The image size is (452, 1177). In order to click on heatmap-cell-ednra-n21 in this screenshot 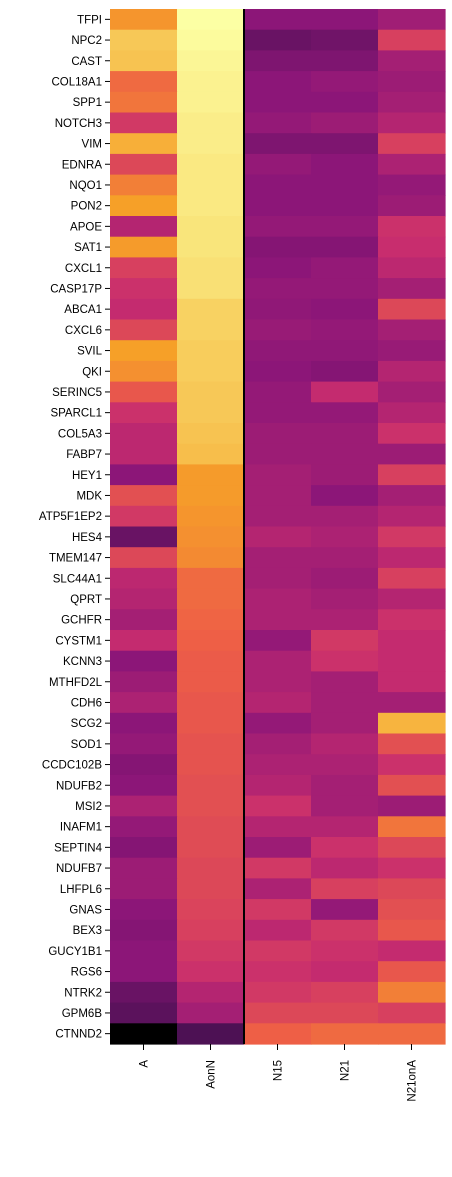, I will do `click(345, 164)`.